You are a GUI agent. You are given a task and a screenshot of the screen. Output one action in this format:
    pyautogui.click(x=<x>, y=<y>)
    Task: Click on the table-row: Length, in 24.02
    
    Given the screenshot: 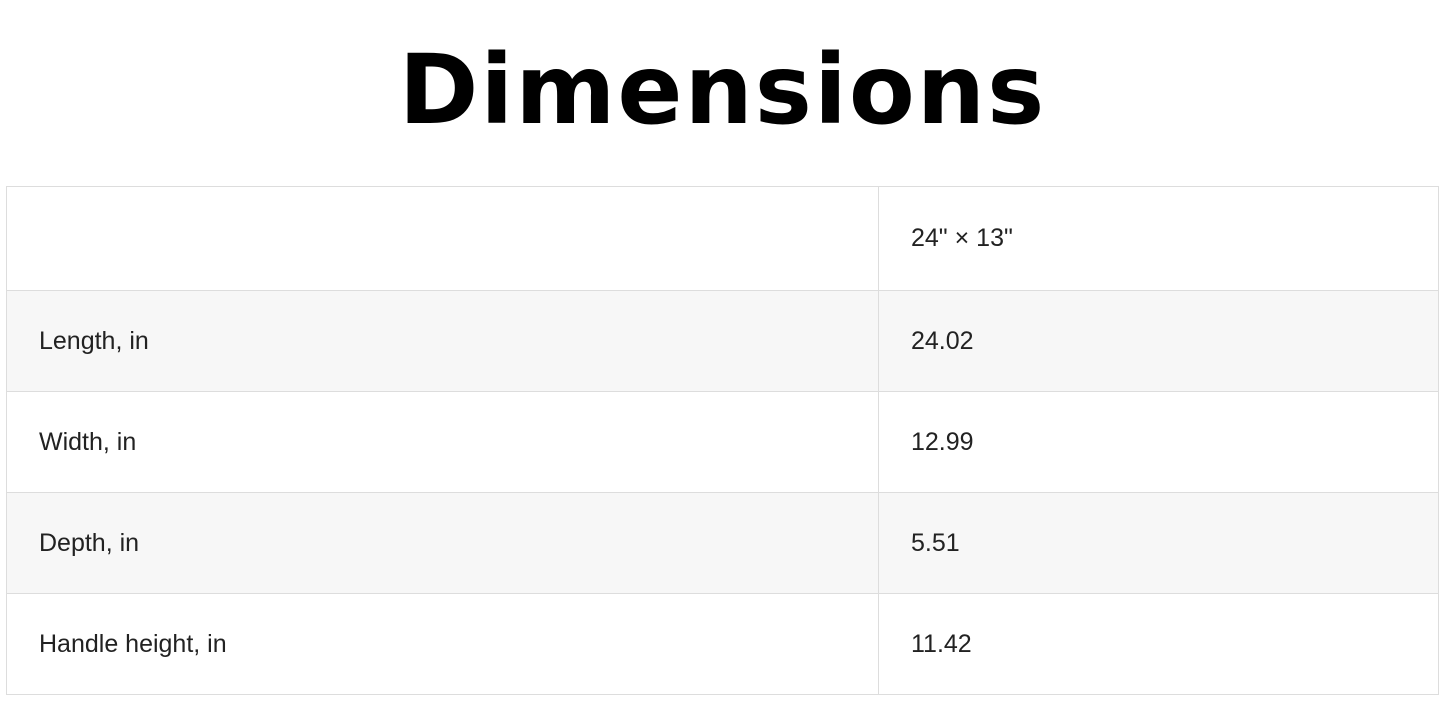 What is the action you would take?
    pyautogui.click(x=722, y=341)
    